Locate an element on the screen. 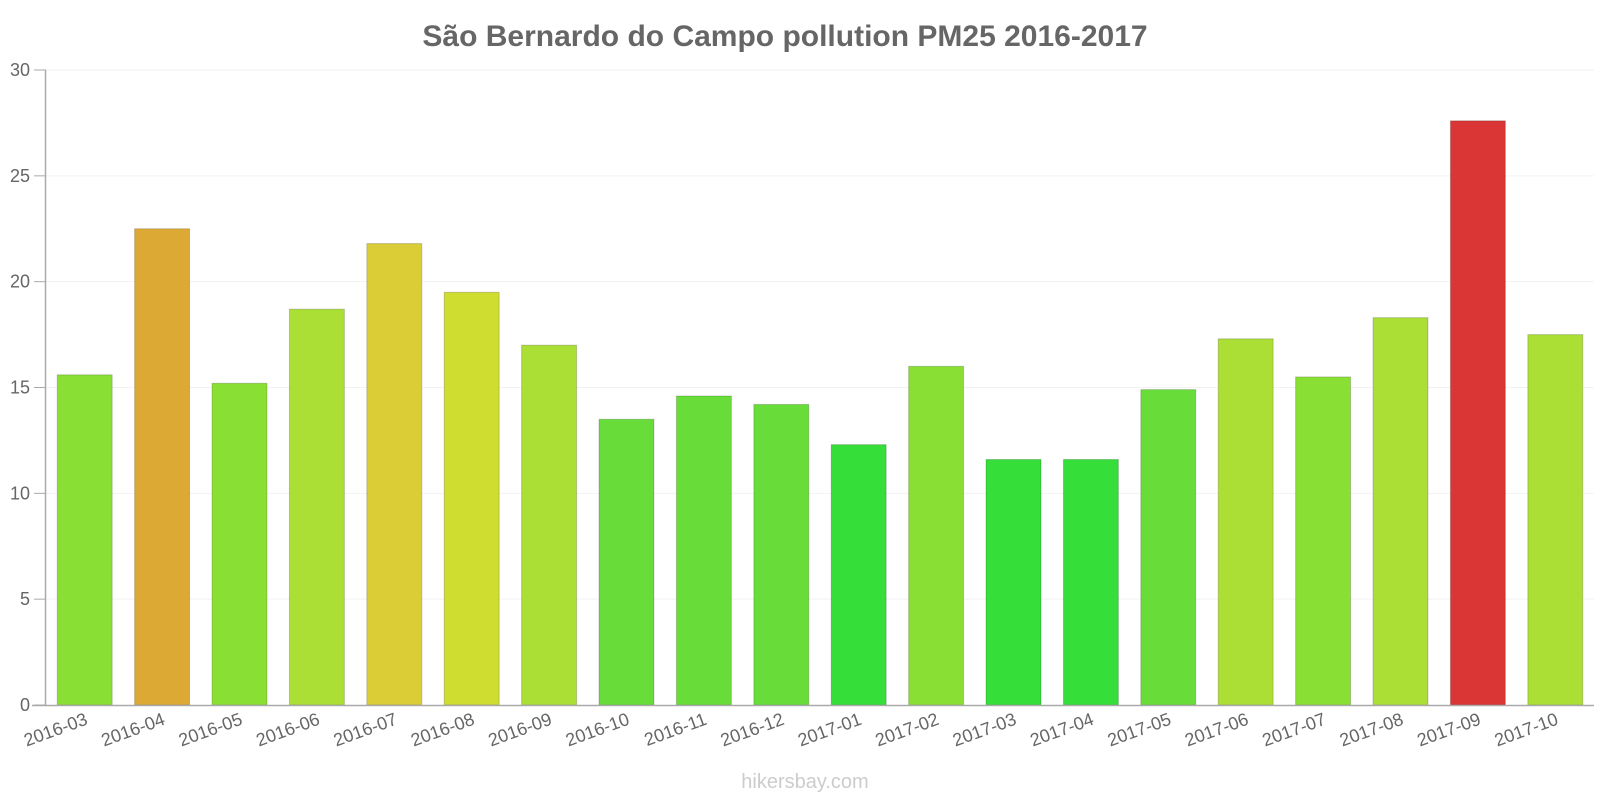 The width and height of the screenshot is (1600, 800). x-tick-label: 2017-05 is located at coordinates (1139, 729).